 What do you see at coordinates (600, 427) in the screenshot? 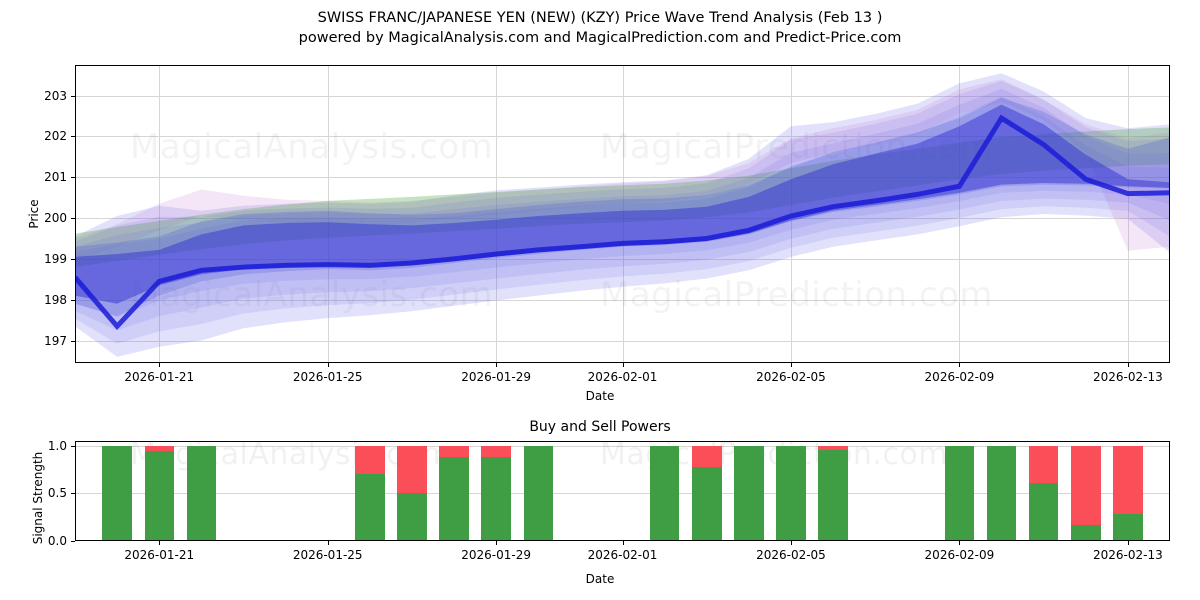
I see `buy-sell-title: Buy and Sell Powers` at bounding box center [600, 427].